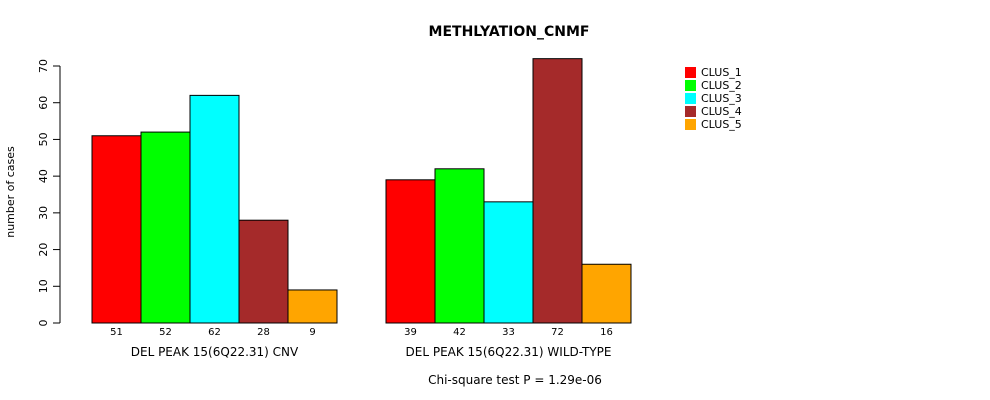  Describe the element at coordinates (721, 72) in the screenshot. I see `legend-label: CLUS_1` at that location.